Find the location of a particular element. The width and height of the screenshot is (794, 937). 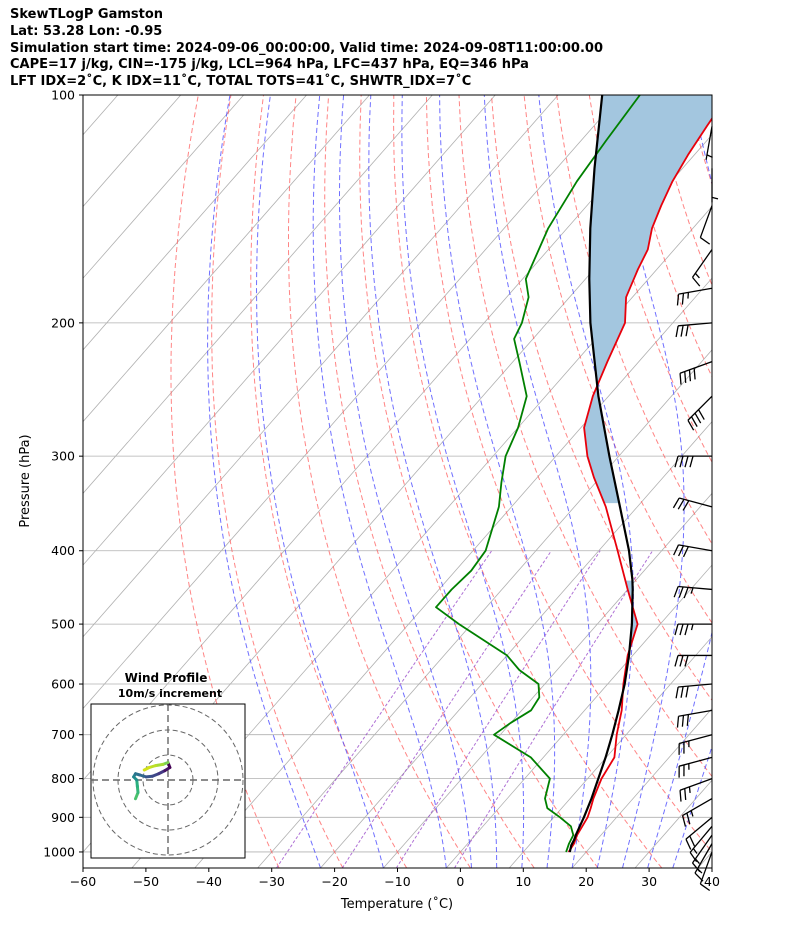

y-tick-label: 800 is located at coordinates (63, 778).